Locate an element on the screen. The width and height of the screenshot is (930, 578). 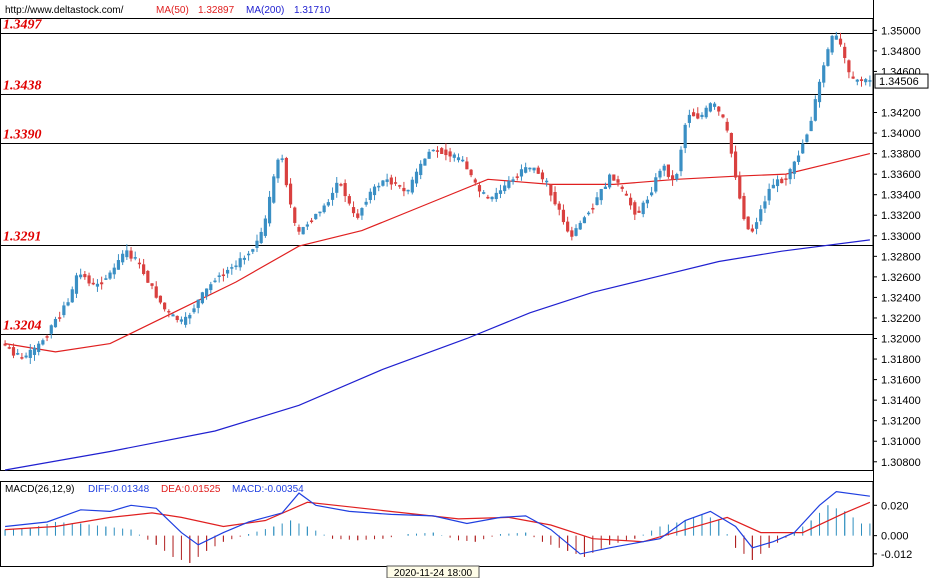
price-tick-label: 1.35000 is located at coordinates (901, 31).